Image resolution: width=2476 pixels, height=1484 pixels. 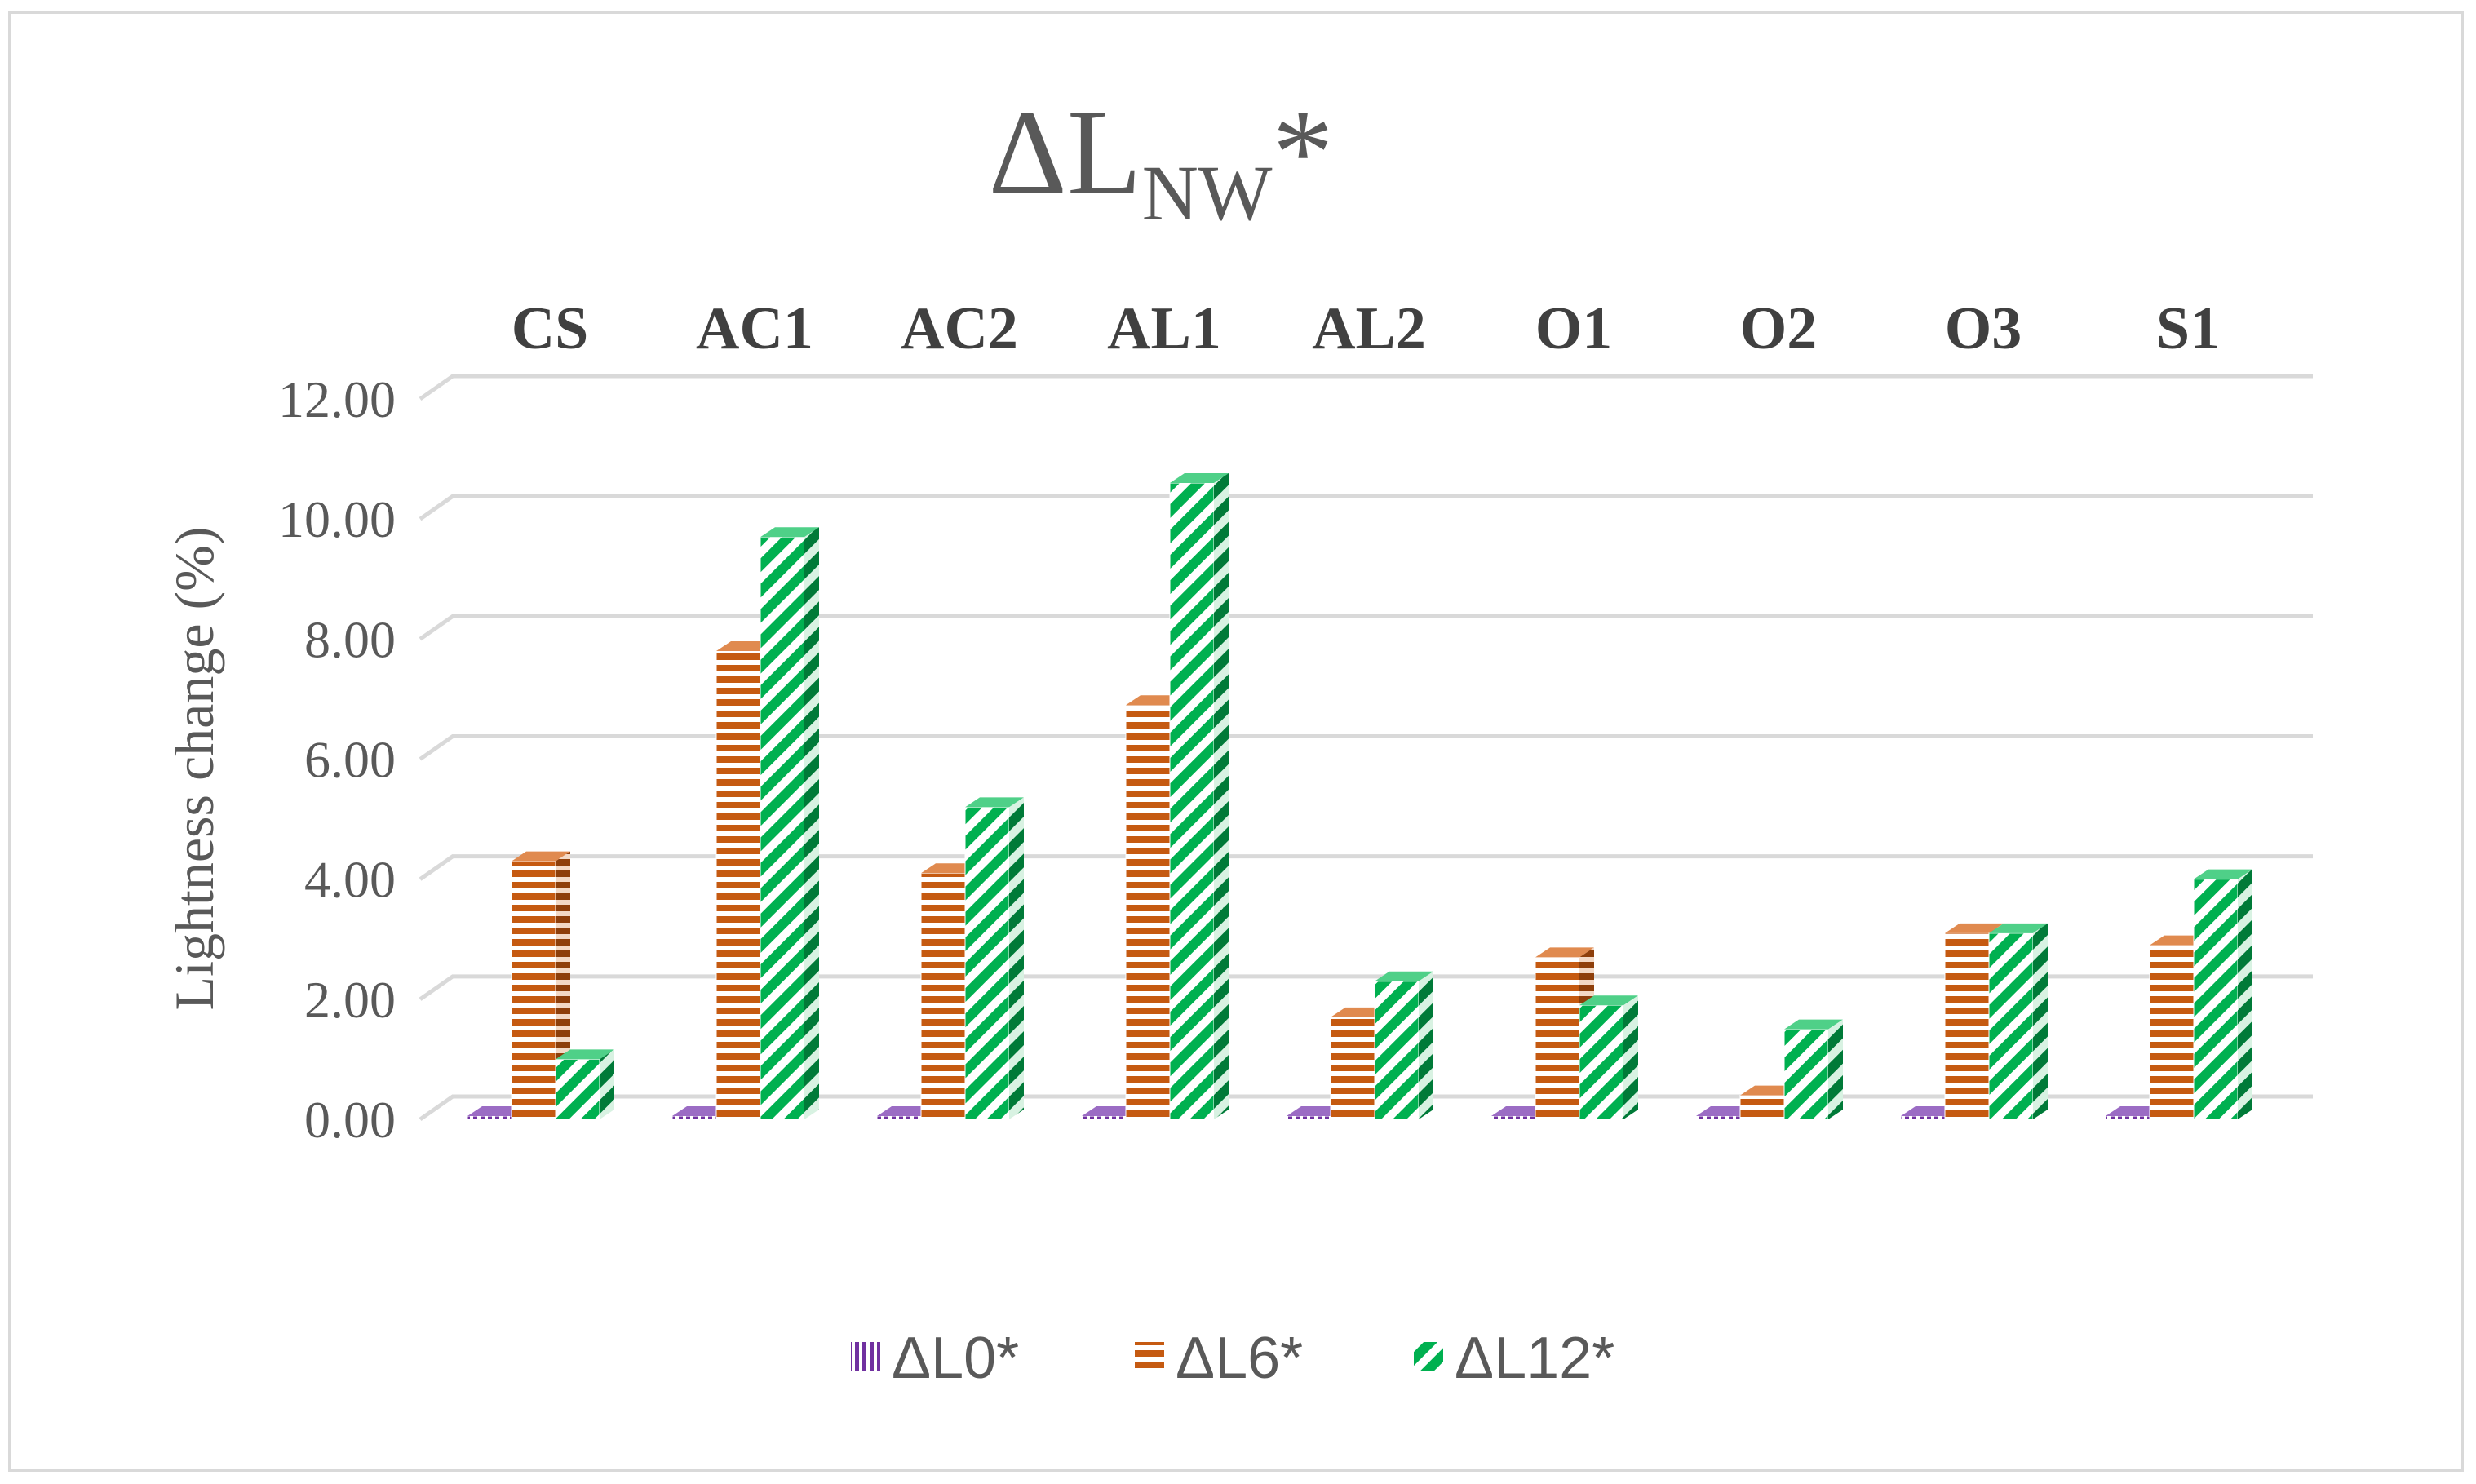 I want to click on chart-title: ΔLNW*, so click(x=1160, y=161).